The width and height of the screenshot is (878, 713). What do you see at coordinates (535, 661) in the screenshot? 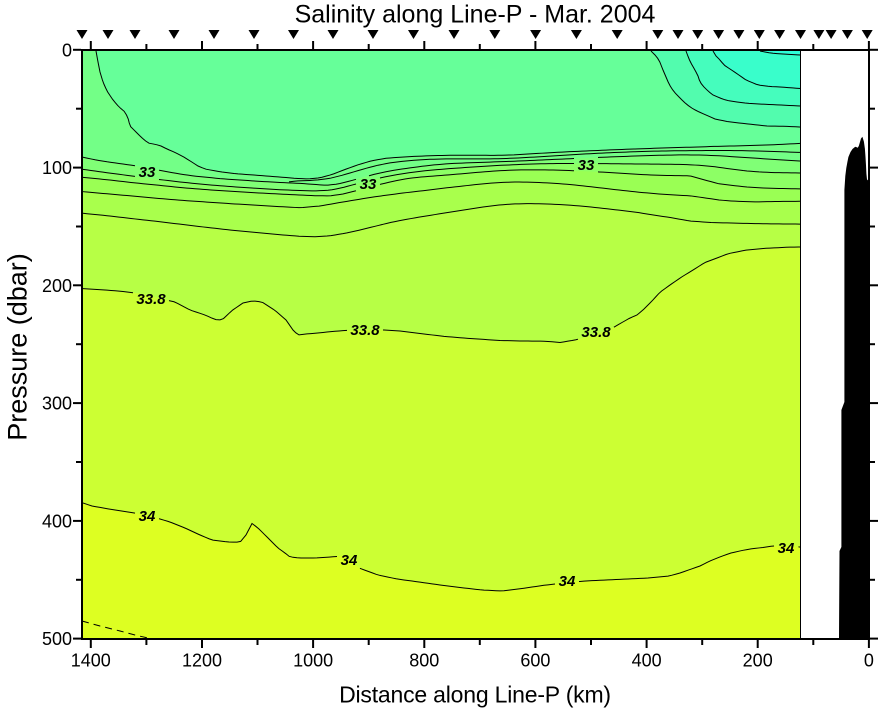
I see `svg-text: 600` at bounding box center [535, 661].